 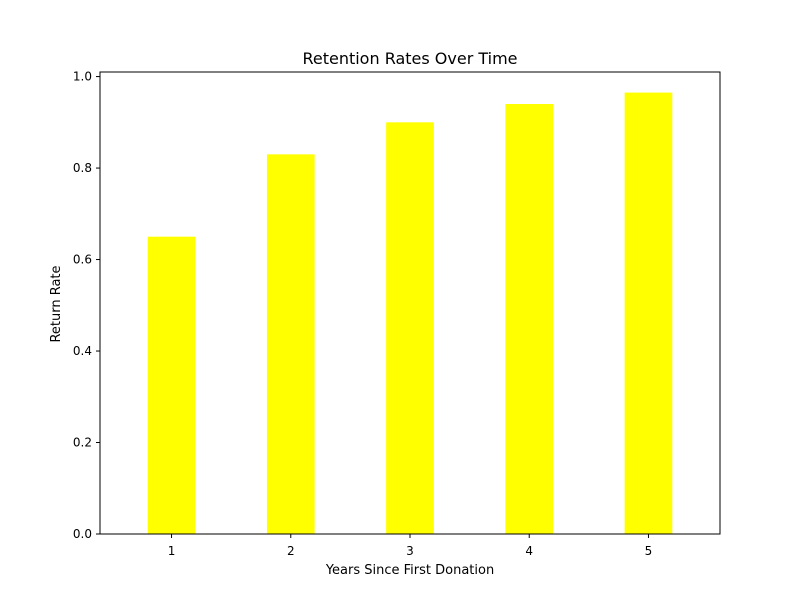 What do you see at coordinates (82, 77) in the screenshot?
I see `y-tick-label-1.0: 1.0` at bounding box center [82, 77].